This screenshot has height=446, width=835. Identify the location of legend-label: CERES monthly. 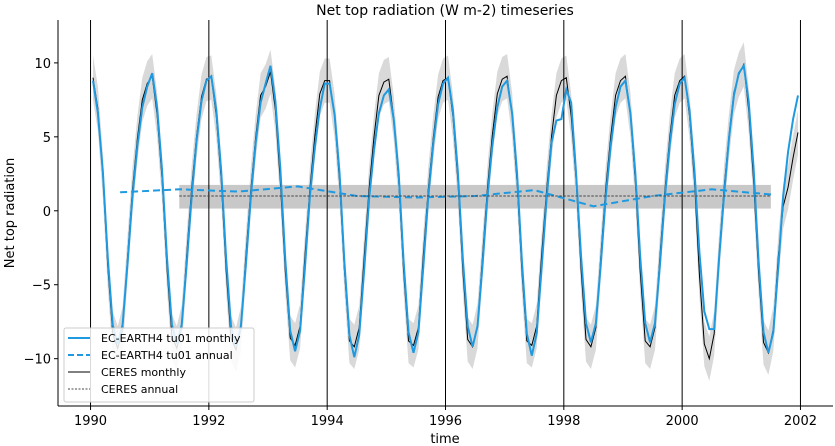
(143, 372).